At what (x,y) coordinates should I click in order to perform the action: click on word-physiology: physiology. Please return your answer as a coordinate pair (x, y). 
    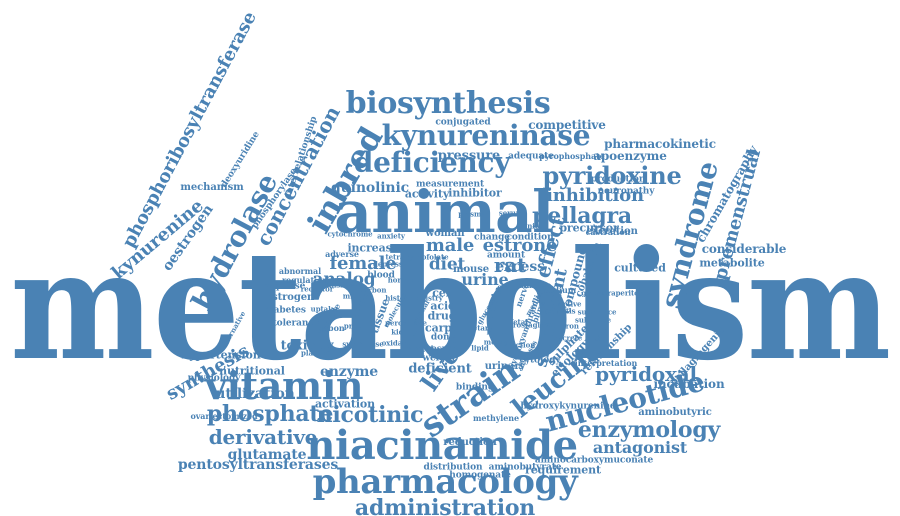
    Looking at the image, I should click on (214, 378).